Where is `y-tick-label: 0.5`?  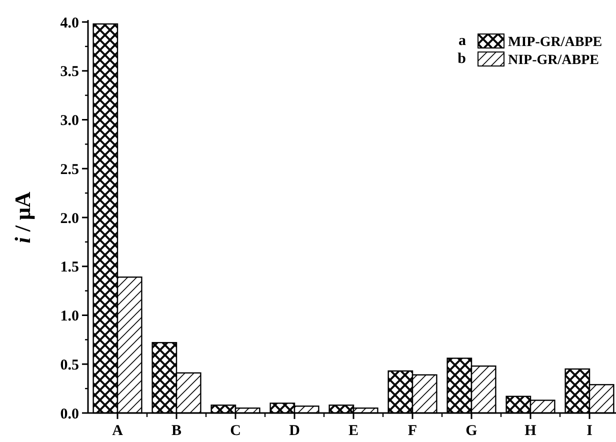
y-tick-label: 0.5 is located at coordinates (69, 365).